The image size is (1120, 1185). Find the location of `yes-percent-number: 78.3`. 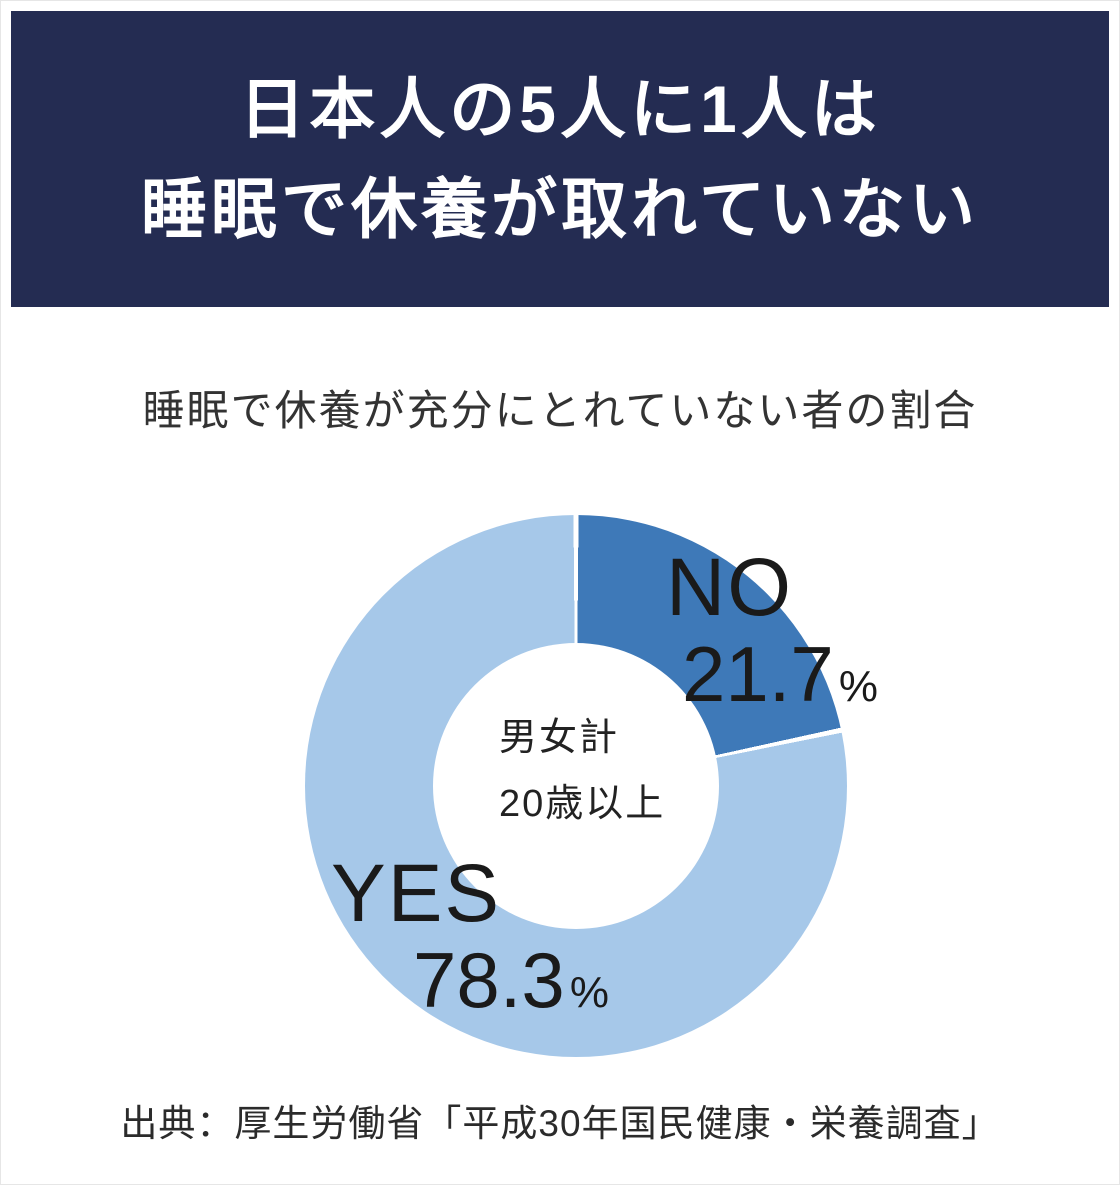

yes-percent-number: 78.3 is located at coordinates (489, 980).